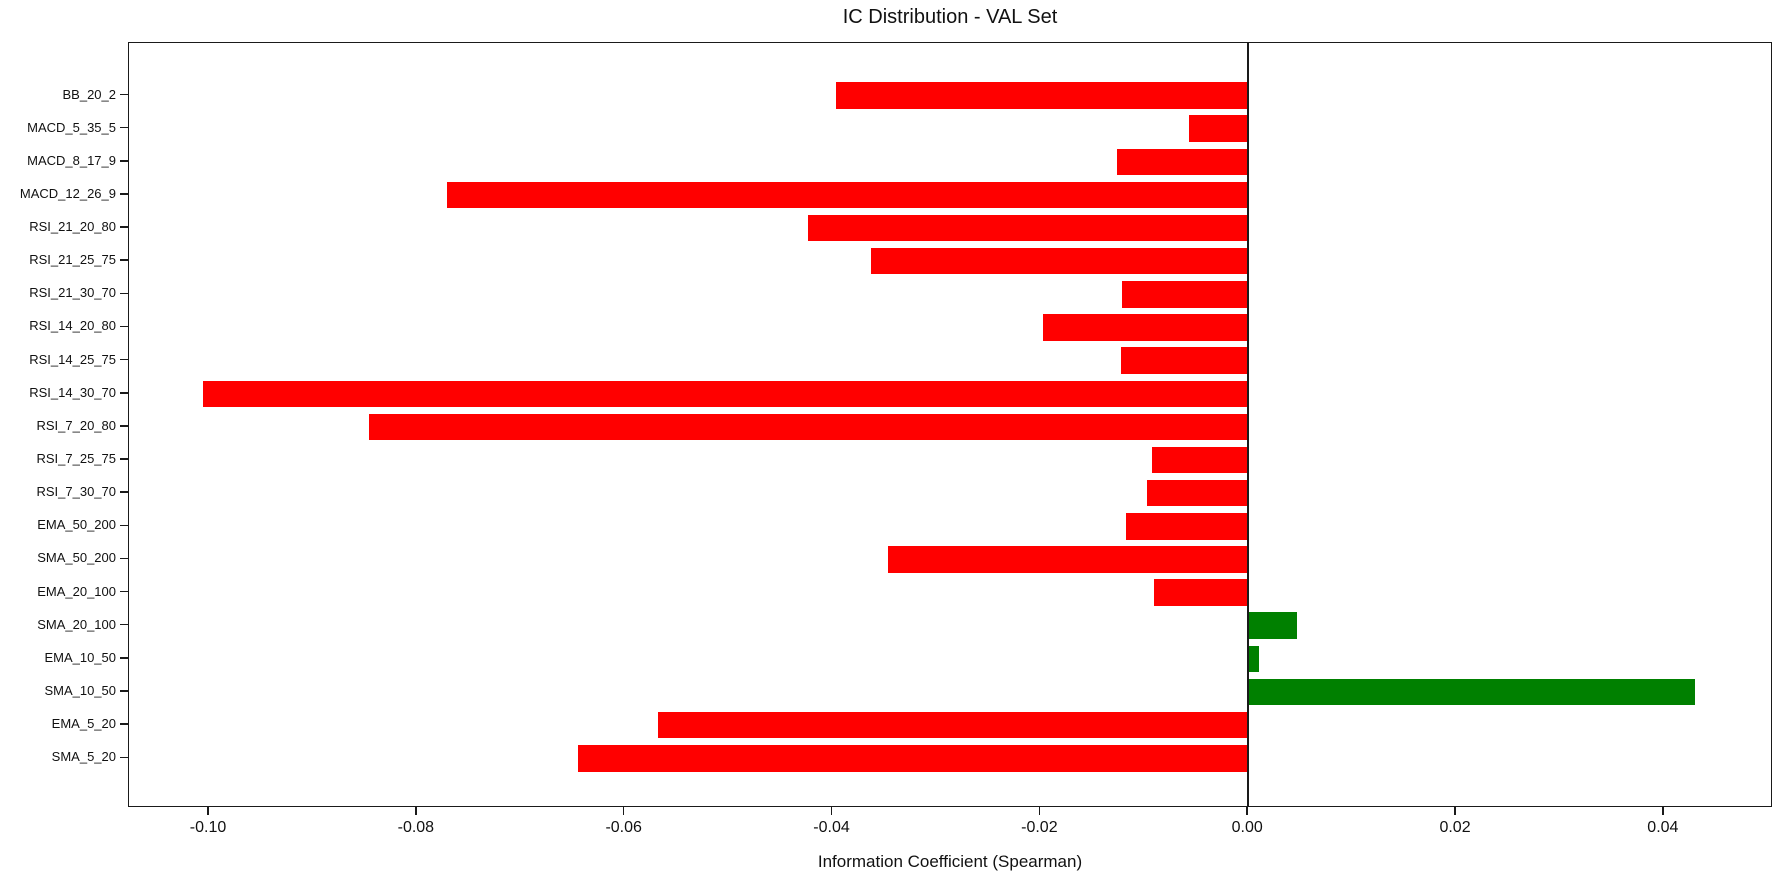 Image resolution: width=1785 pixels, height=887 pixels. Describe the element at coordinates (1247, 827) in the screenshot. I see `xtick-label-0.00: 0.00` at that location.